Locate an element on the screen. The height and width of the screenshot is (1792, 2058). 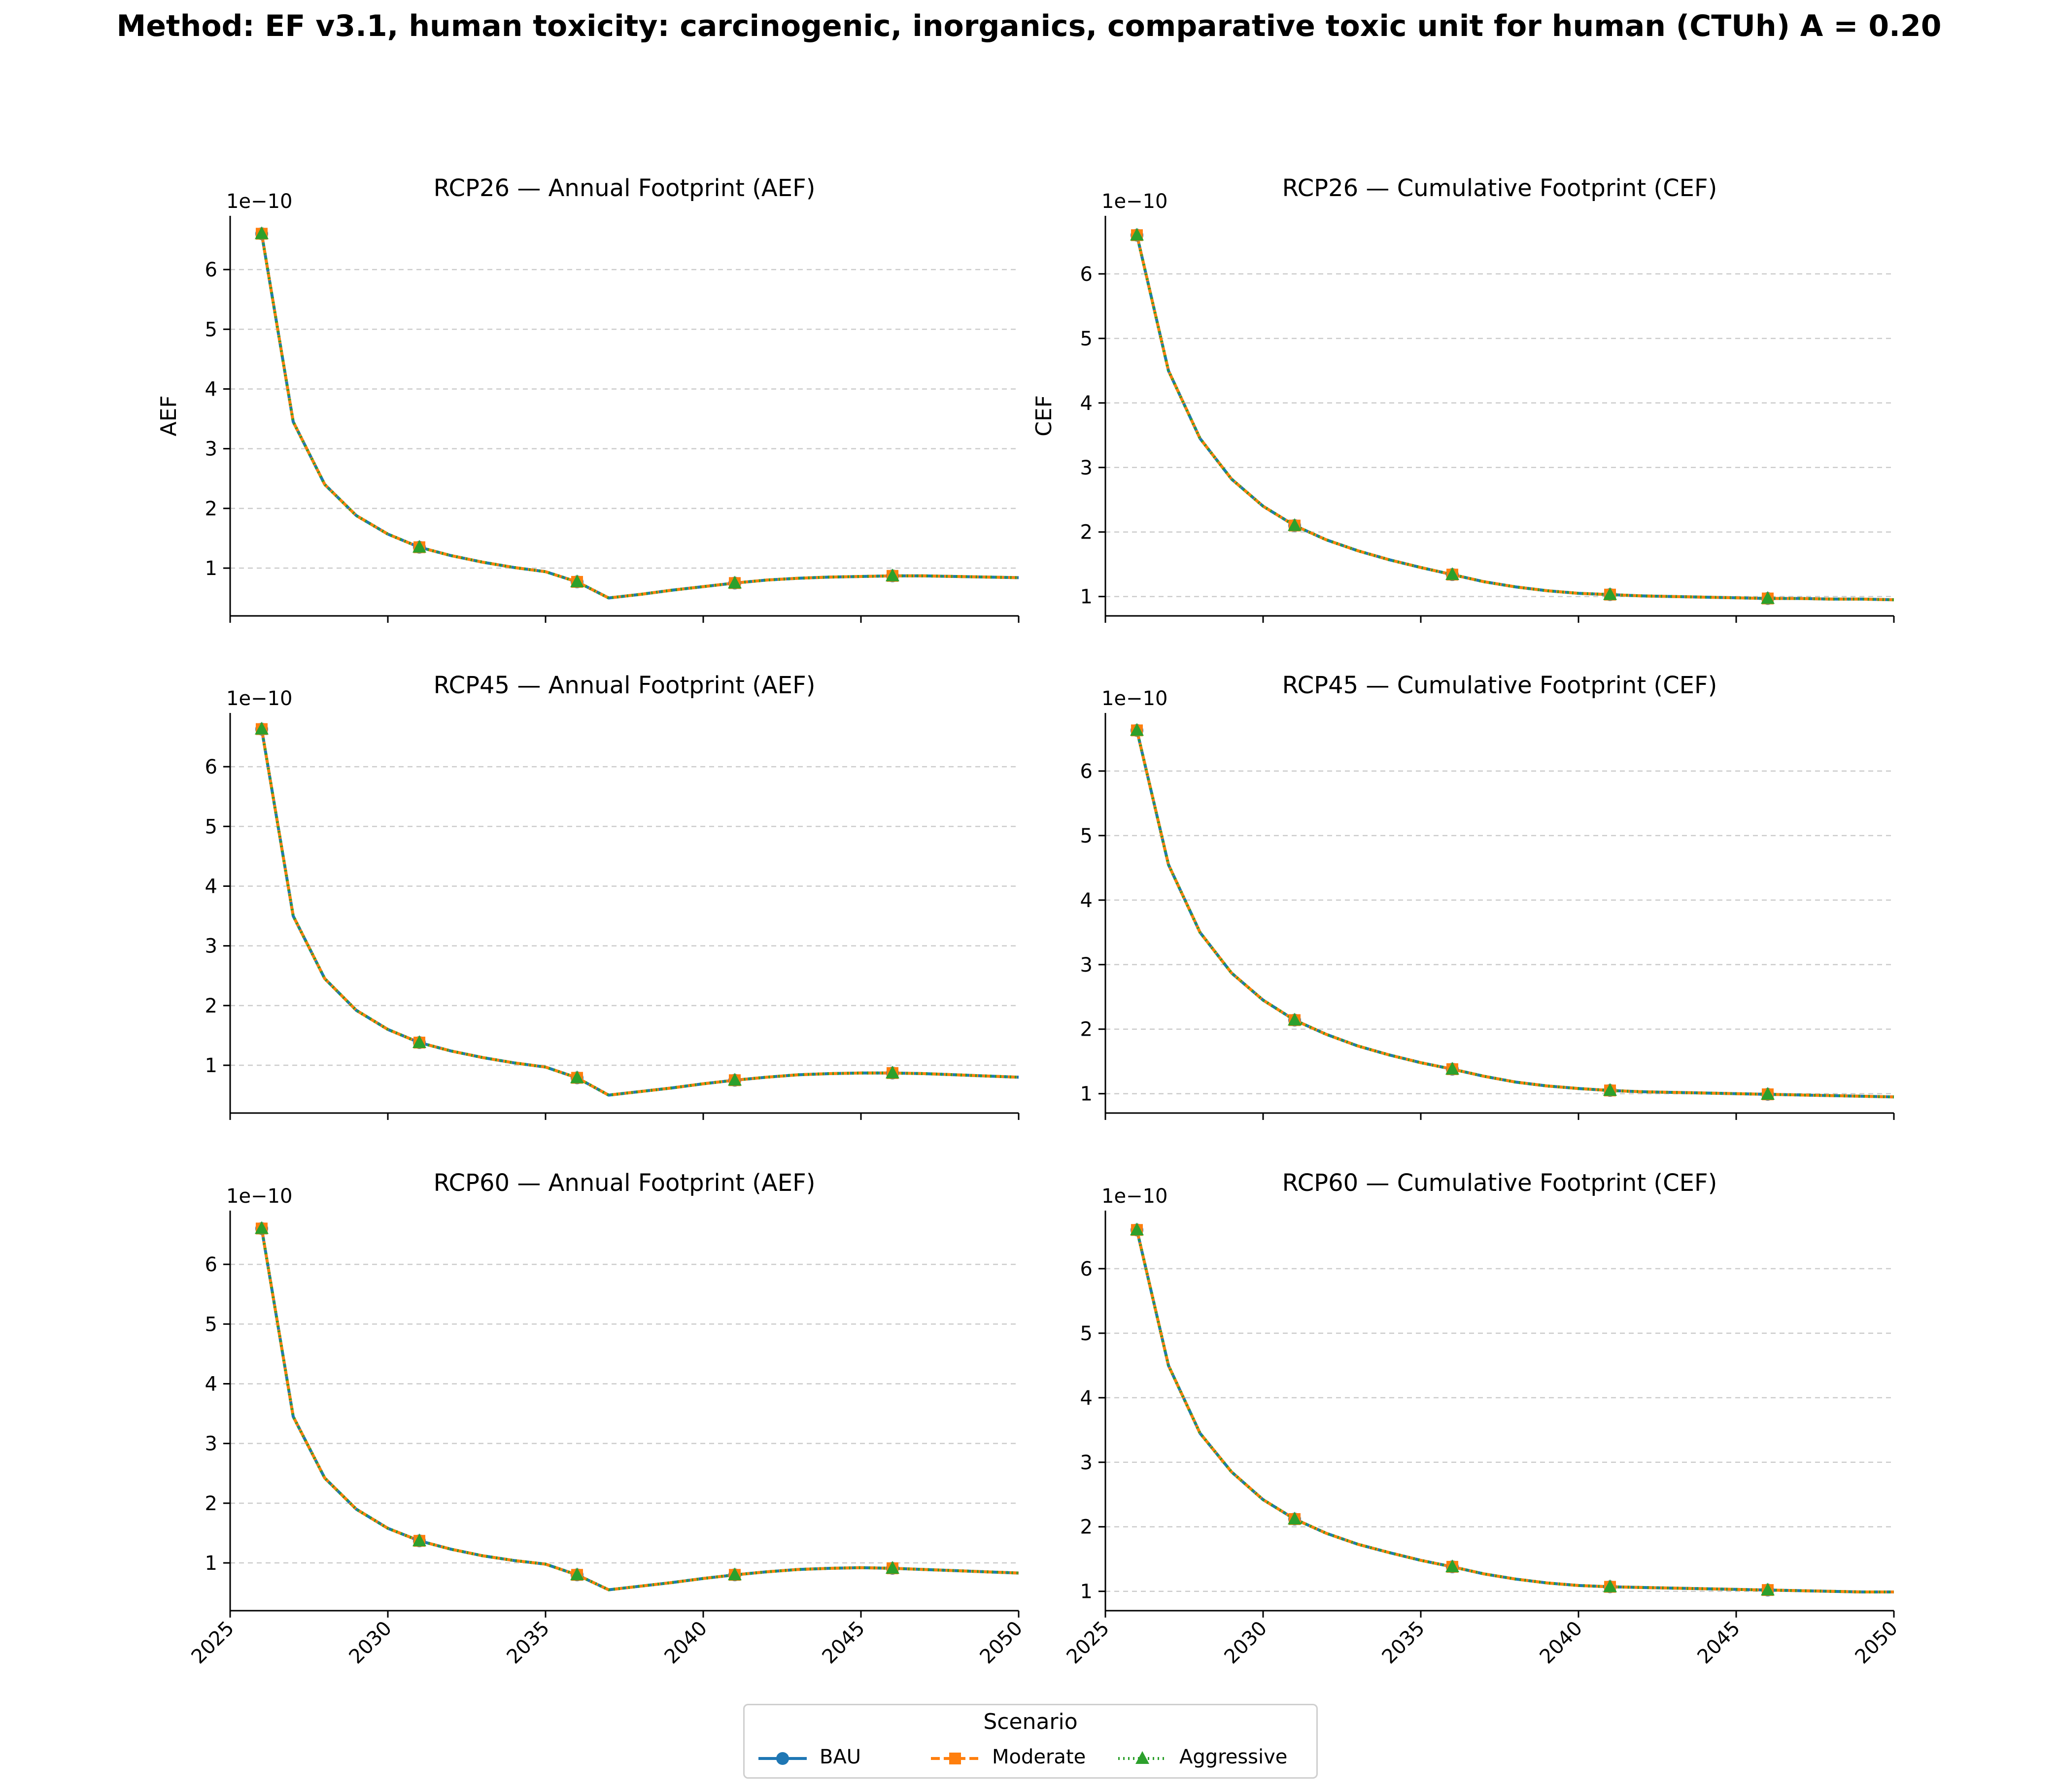
legend-item-aggressive: Aggressive is located at coordinates (1213, 1758).